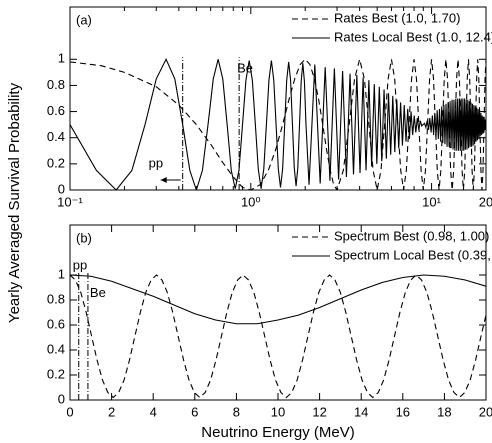 Image resolution: width=492 pixels, height=443 pixels. I want to click on panel-label: (b), so click(84, 237).